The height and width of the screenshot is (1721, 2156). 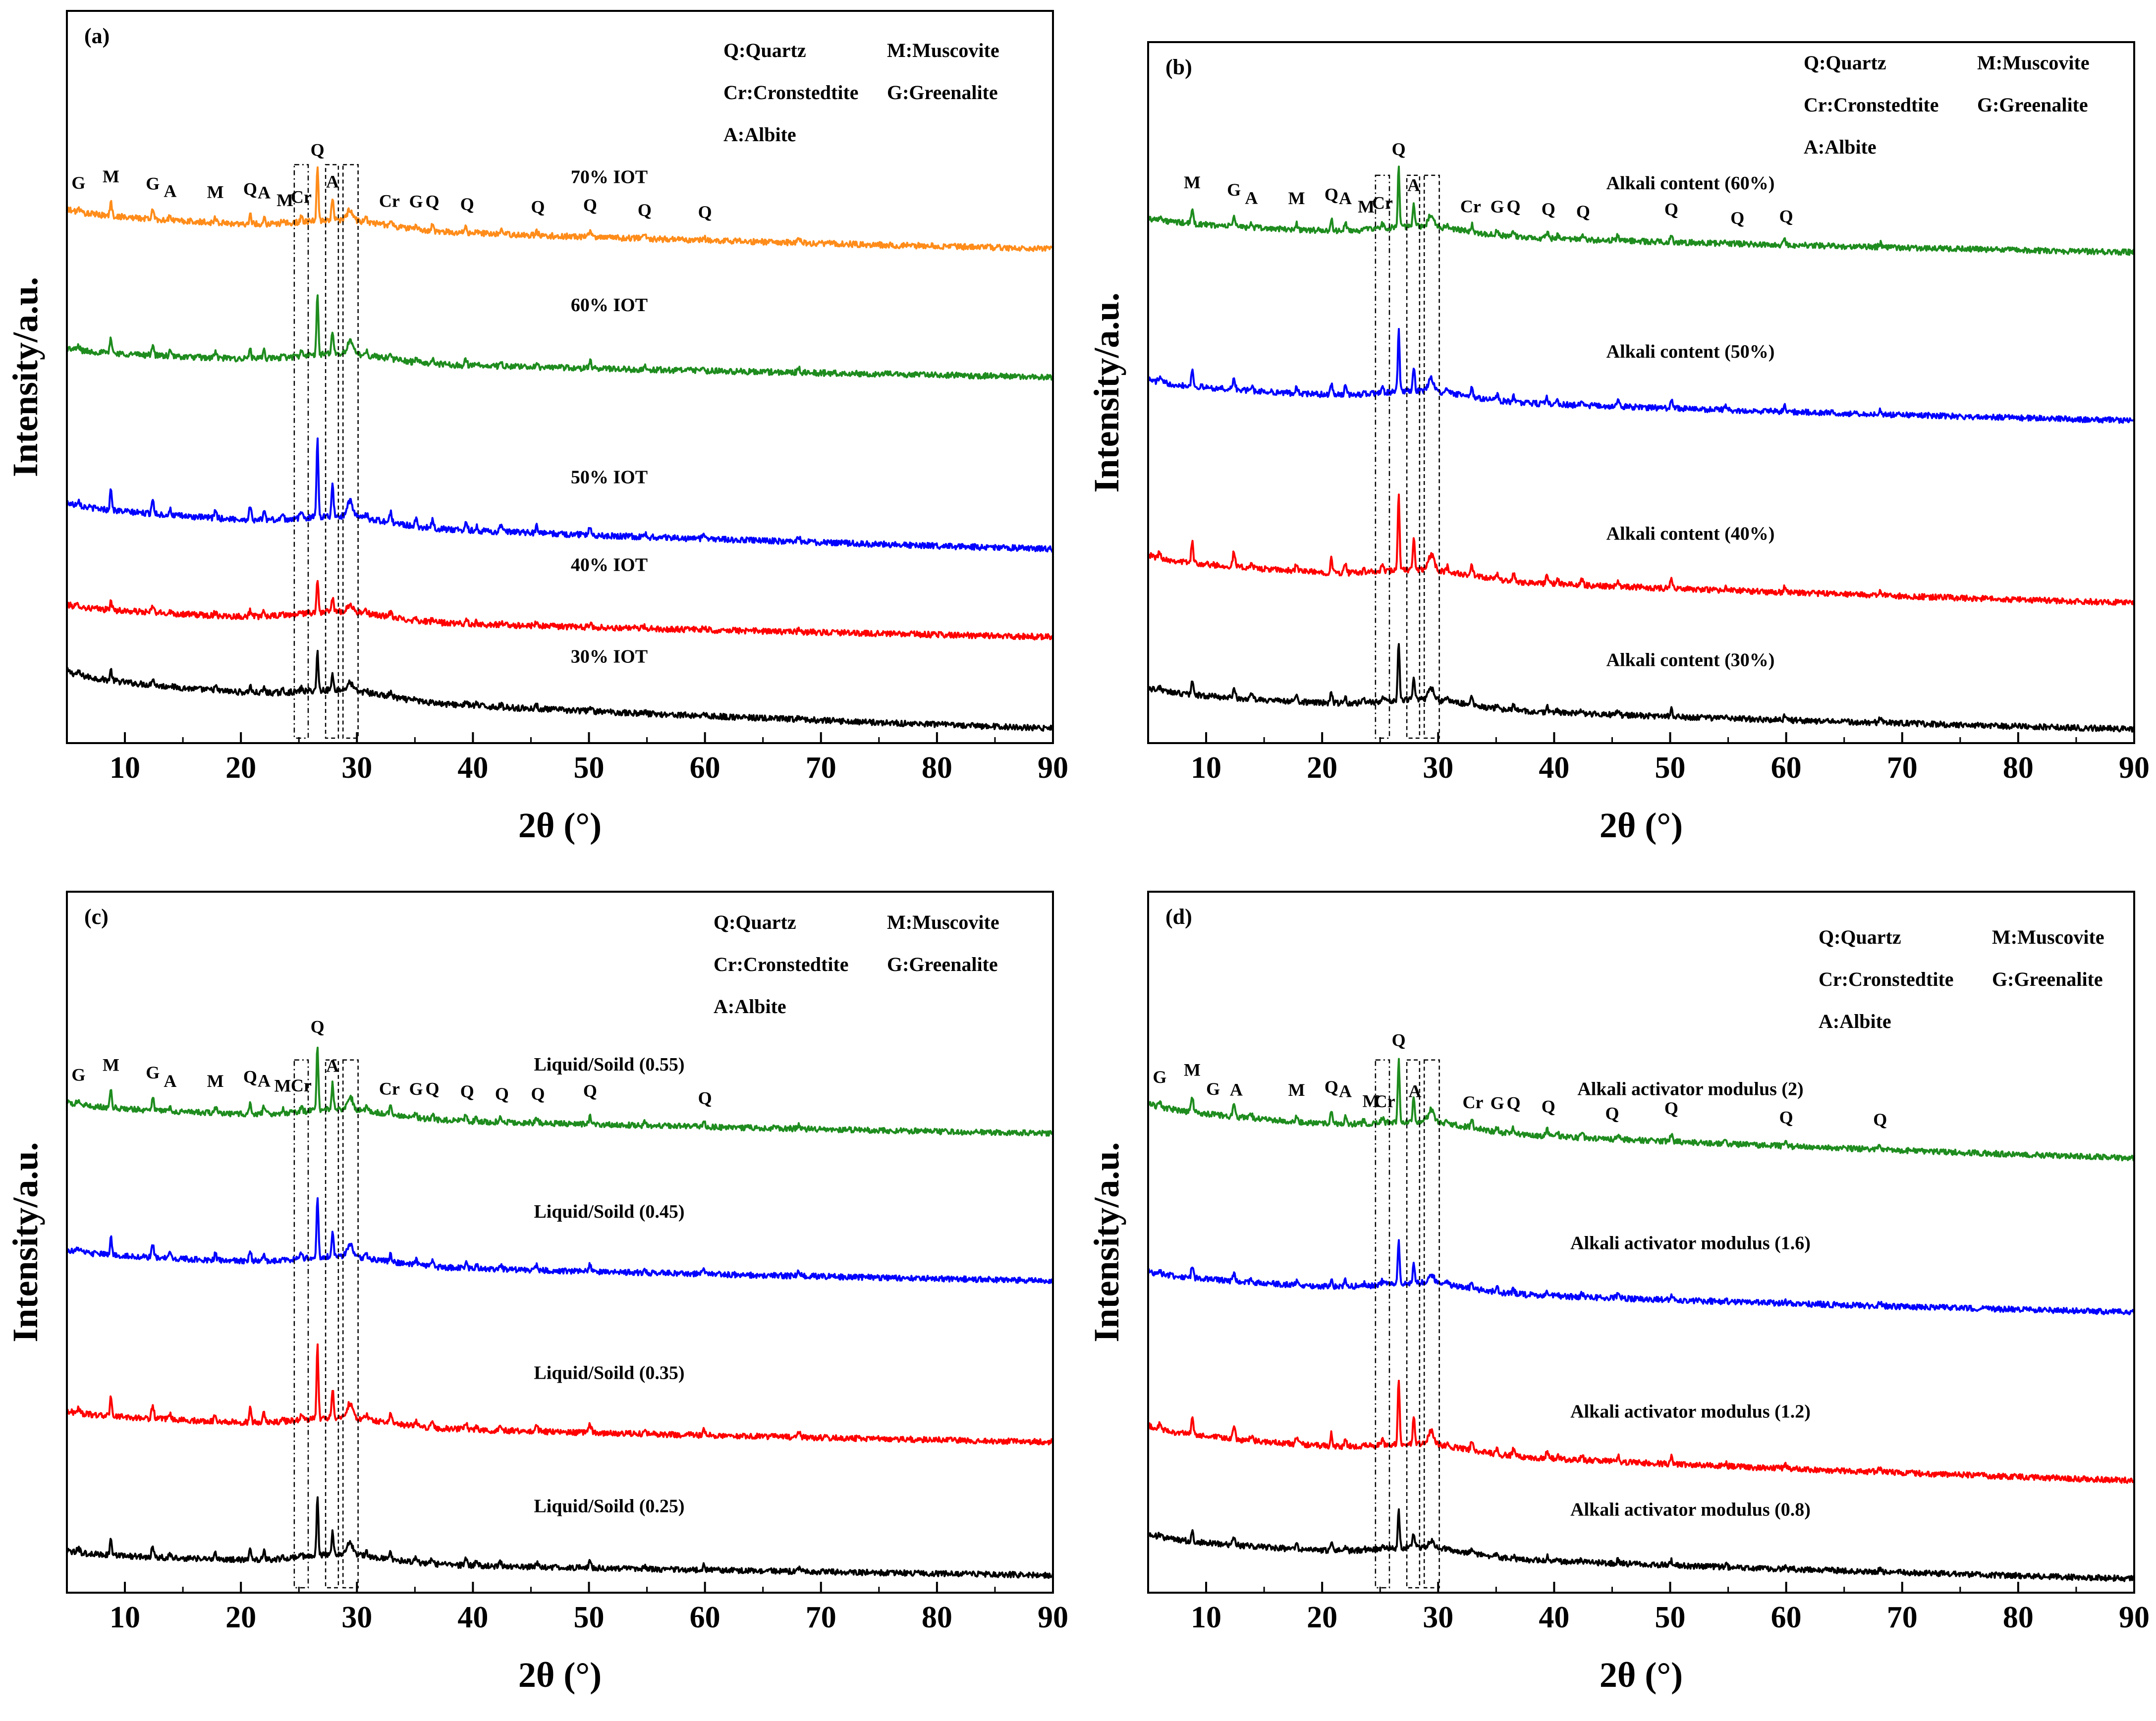 I want to click on series-label: Alkali content (60%), so click(x=1690, y=184).